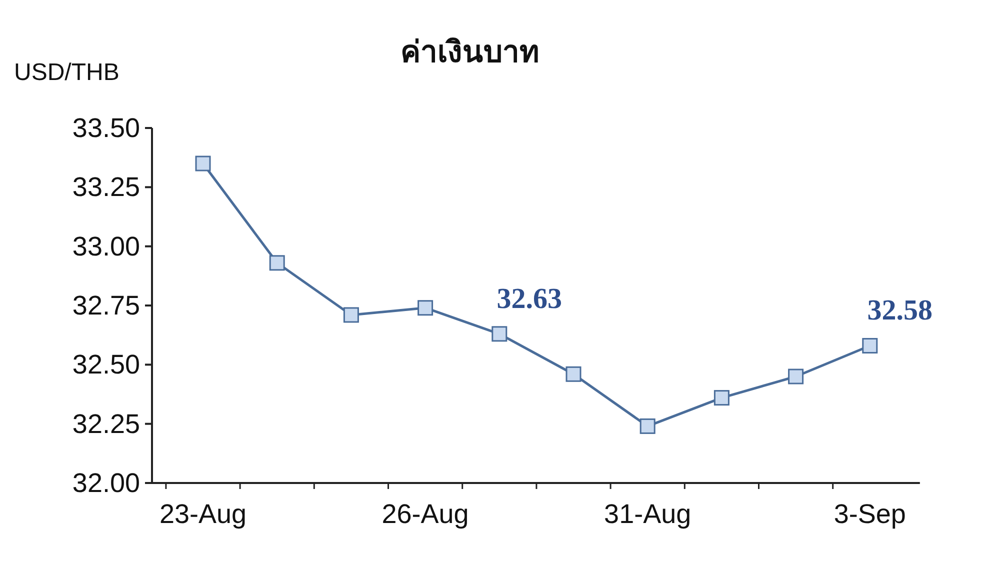  I want to click on x-tick-label: 31-Aug, so click(648, 514).